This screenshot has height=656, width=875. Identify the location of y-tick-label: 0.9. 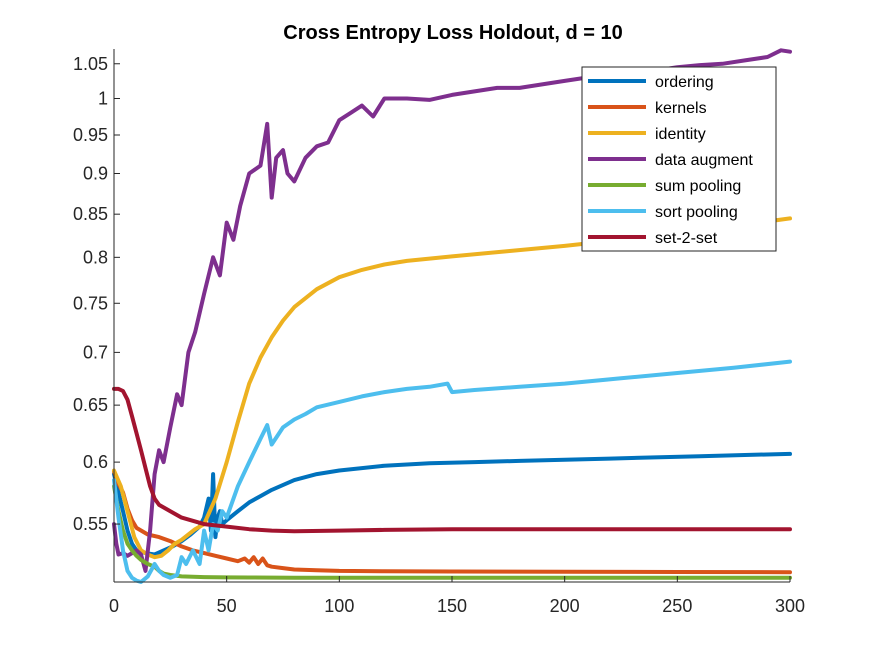
(95, 173).